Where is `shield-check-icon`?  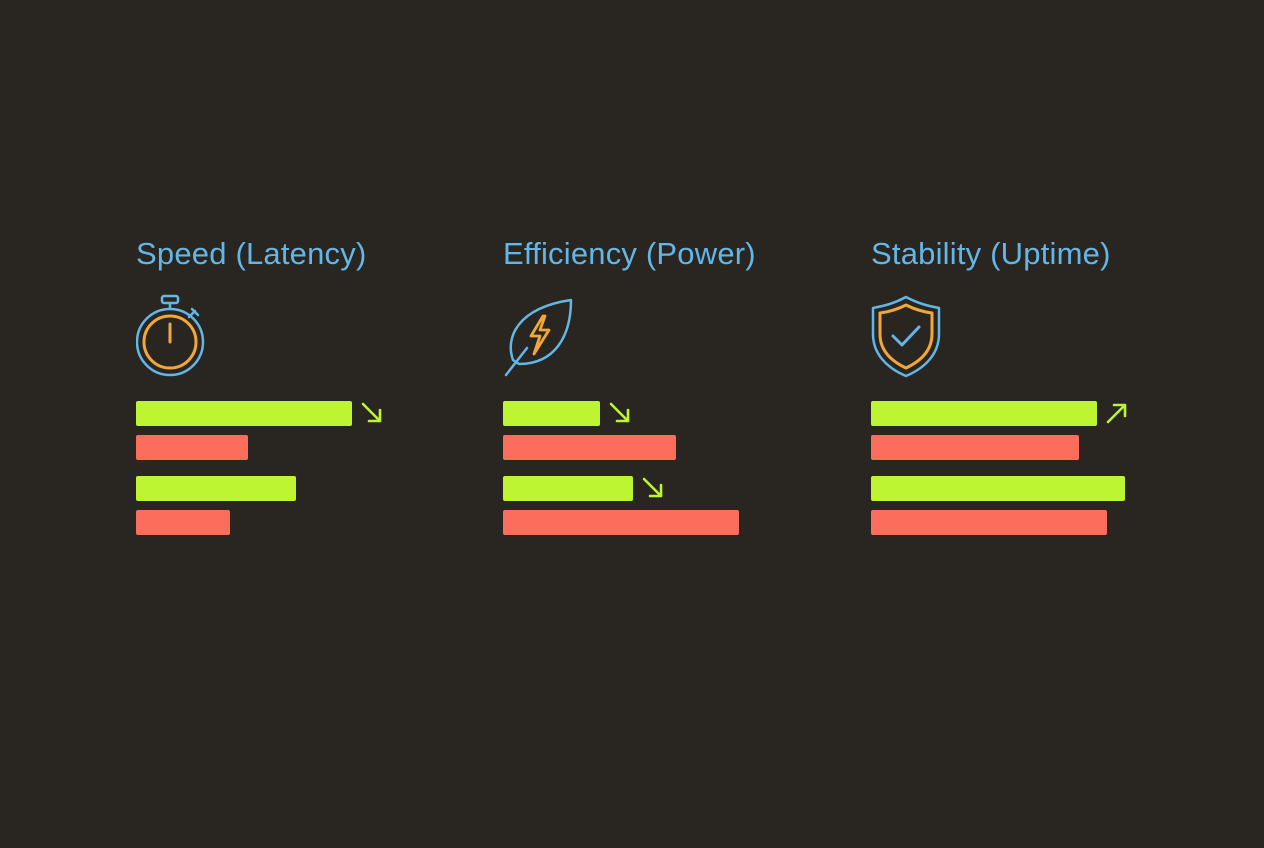 shield-check-icon is located at coordinates (906, 336).